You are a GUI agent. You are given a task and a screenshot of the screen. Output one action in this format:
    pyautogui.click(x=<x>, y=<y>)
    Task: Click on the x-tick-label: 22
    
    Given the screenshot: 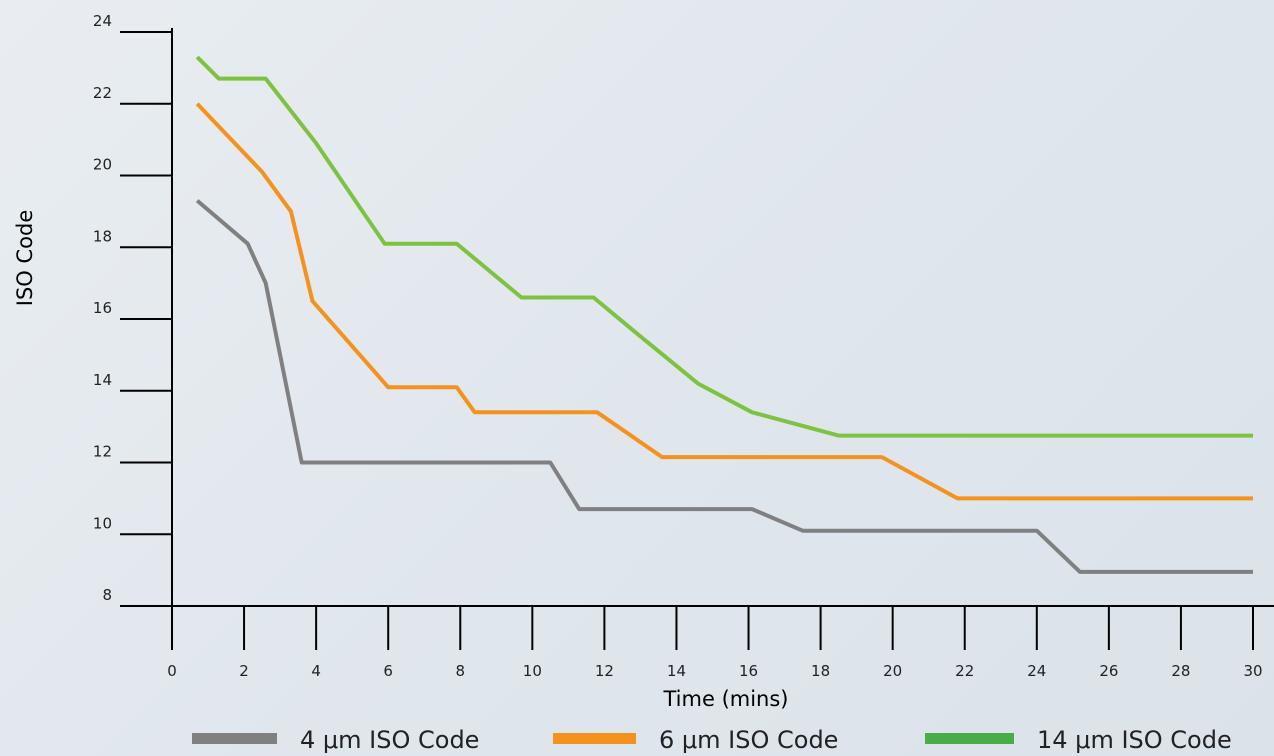 What is the action you would take?
    pyautogui.click(x=964, y=671)
    